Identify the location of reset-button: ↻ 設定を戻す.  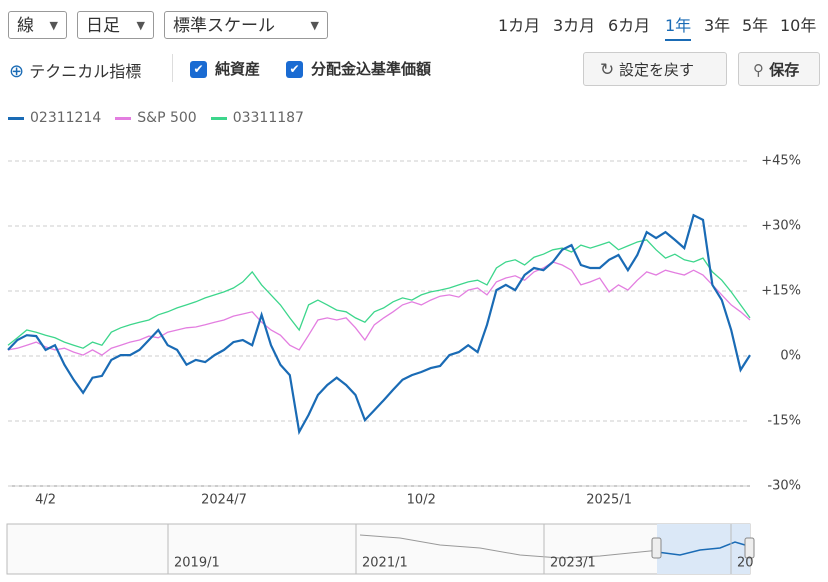
(655, 69).